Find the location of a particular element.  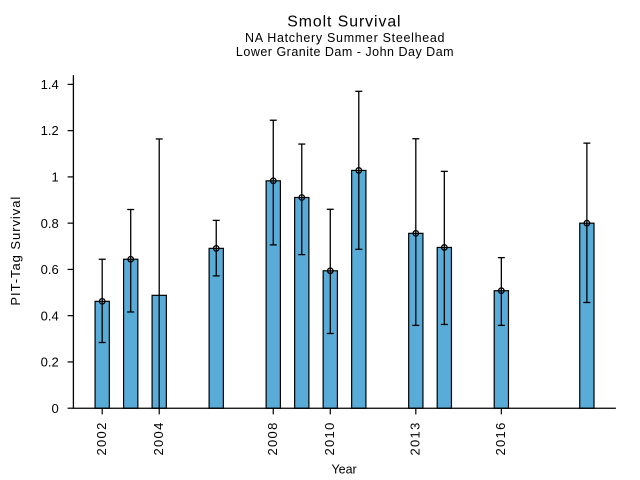

svg-text: 1 is located at coordinates (54, 177).